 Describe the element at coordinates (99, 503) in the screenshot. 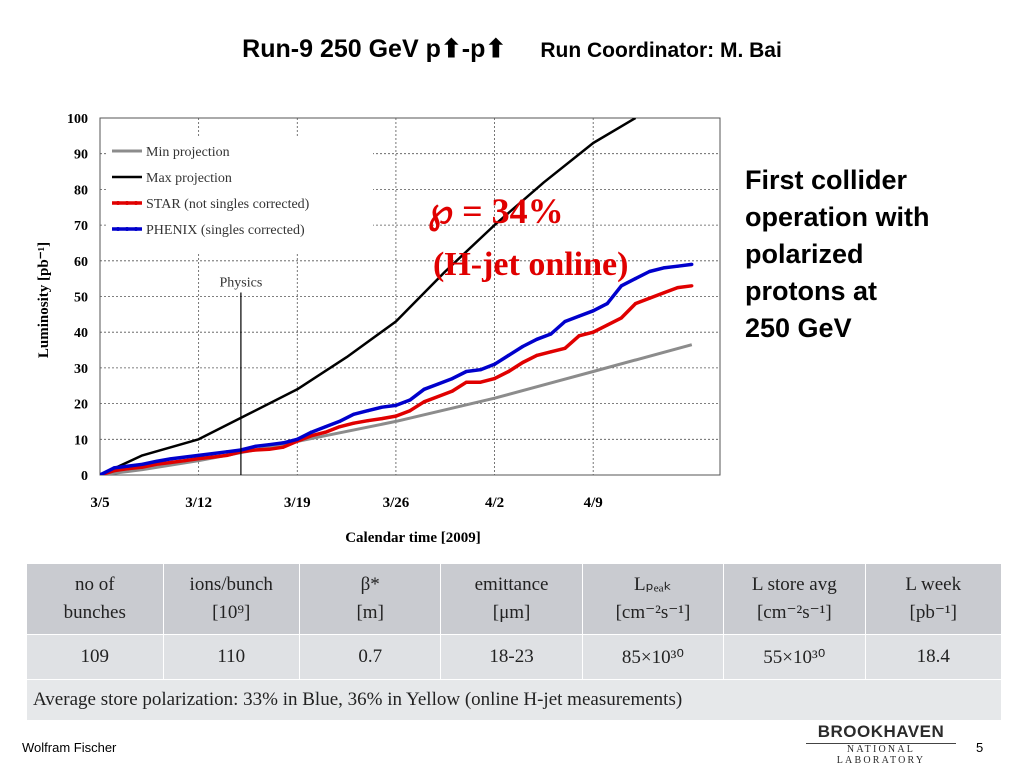

I see `x-tick-label: 3/5` at that location.